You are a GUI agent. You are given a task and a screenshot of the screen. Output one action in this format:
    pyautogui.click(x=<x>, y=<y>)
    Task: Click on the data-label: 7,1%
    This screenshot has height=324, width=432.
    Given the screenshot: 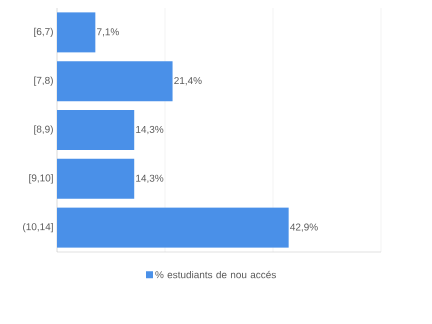 What is the action you would take?
    pyautogui.click(x=108, y=32)
    